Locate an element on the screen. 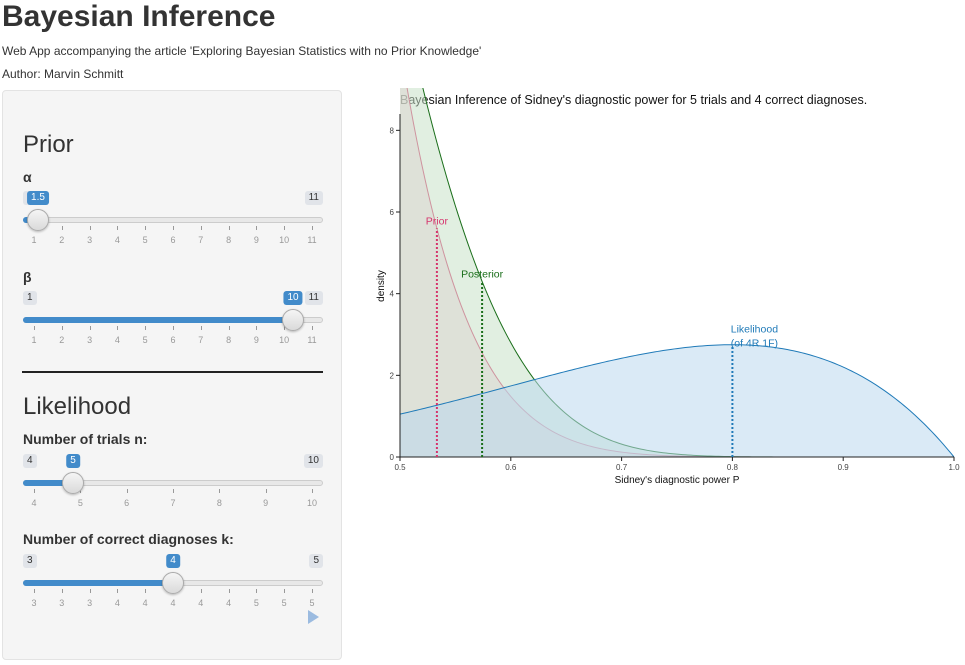 The image size is (965, 665). annotation-likelihood: Likelihood is located at coordinates (754, 330).